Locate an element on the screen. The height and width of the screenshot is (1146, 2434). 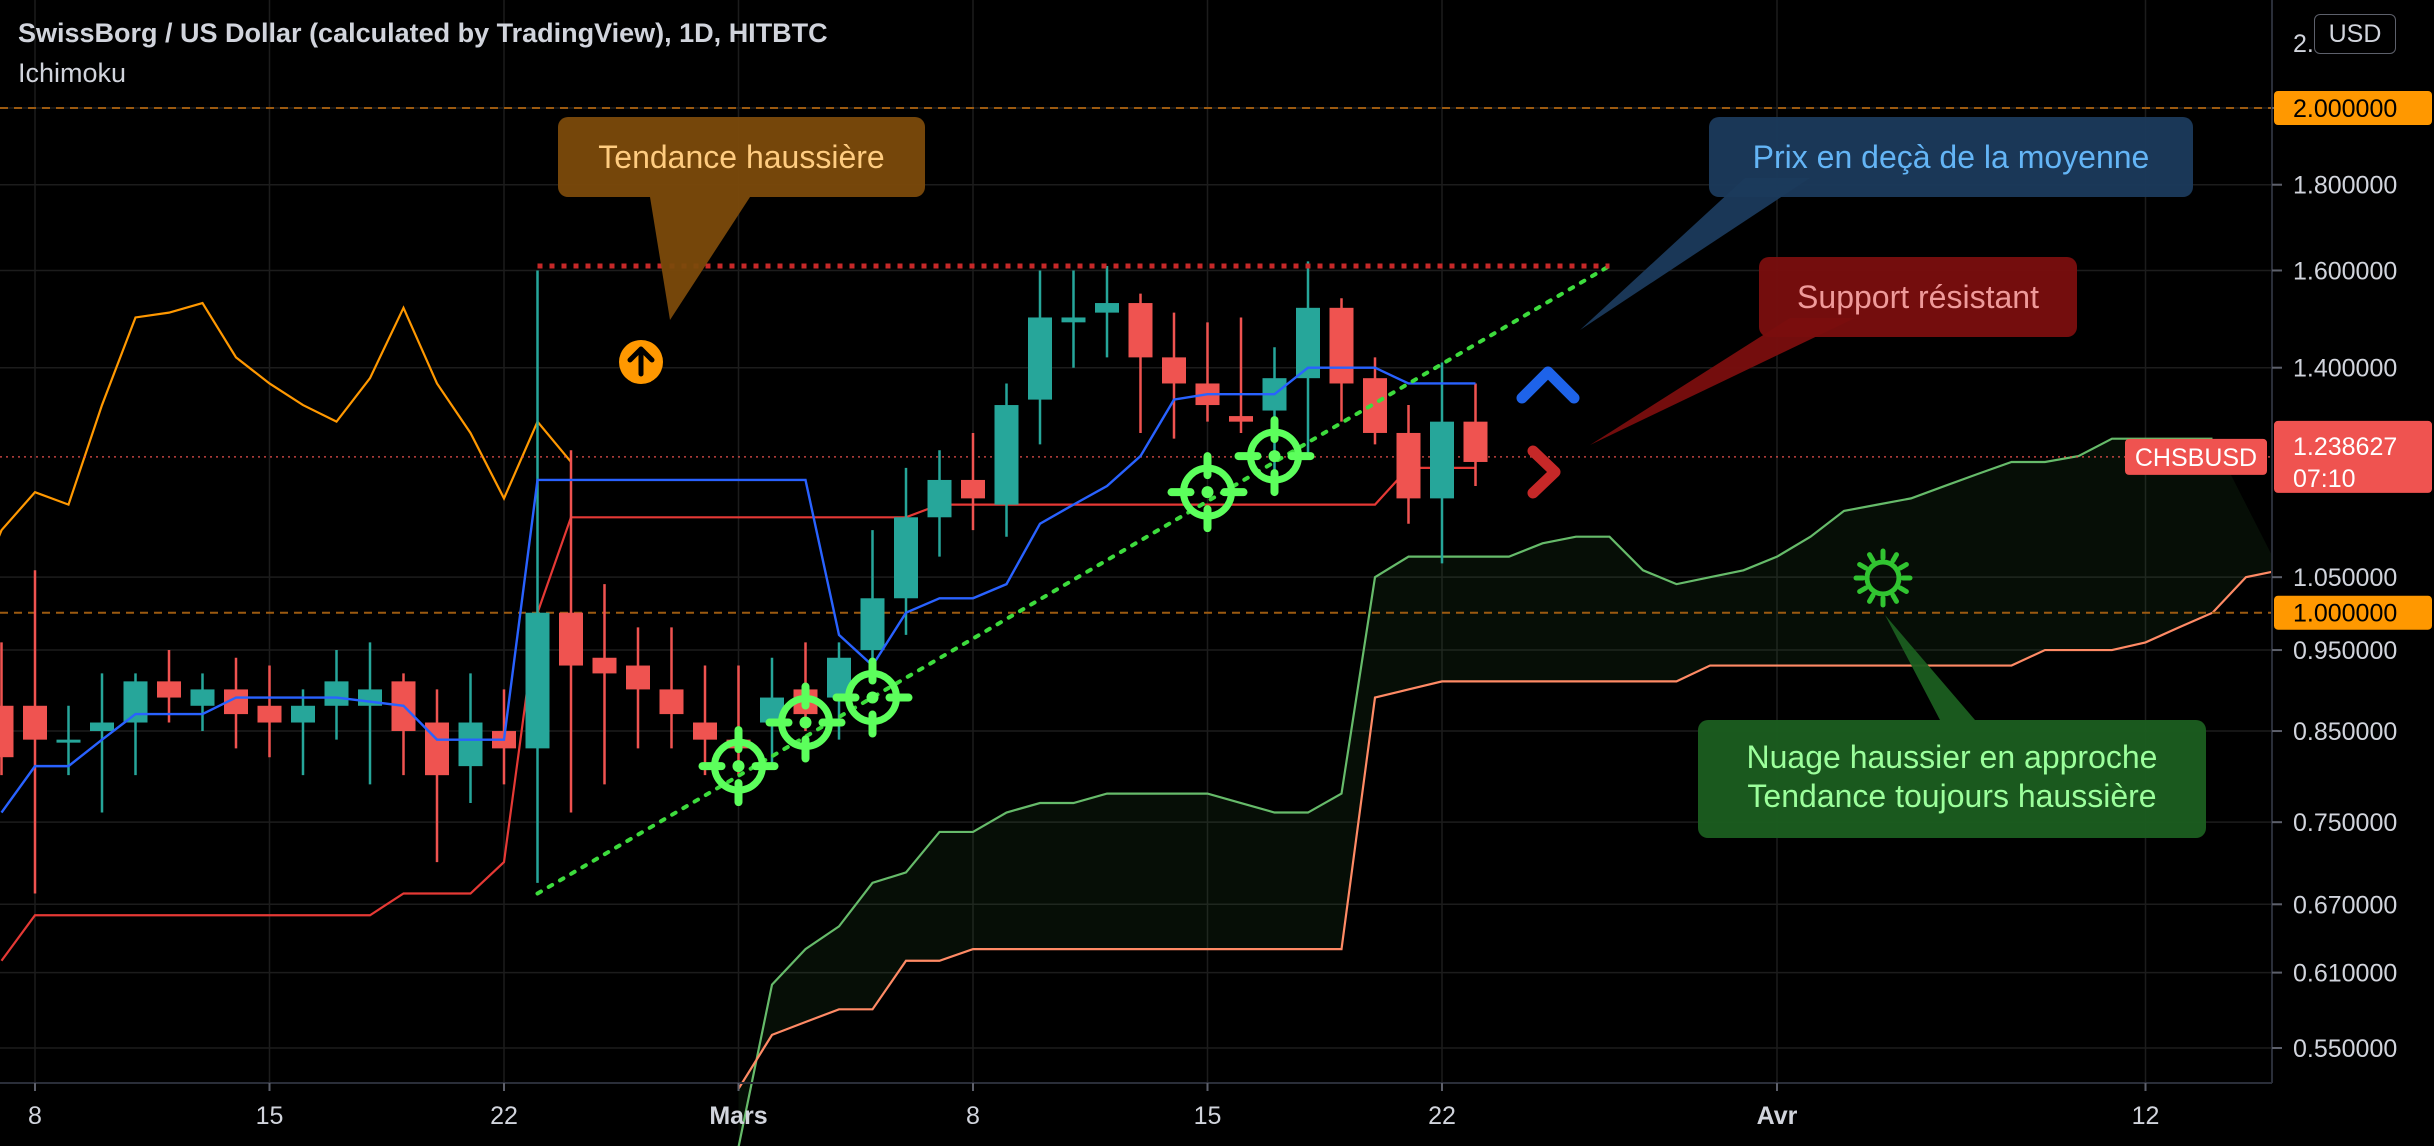
callout-text: Prix en deçà de la moyenne is located at coordinates (1951, 157).